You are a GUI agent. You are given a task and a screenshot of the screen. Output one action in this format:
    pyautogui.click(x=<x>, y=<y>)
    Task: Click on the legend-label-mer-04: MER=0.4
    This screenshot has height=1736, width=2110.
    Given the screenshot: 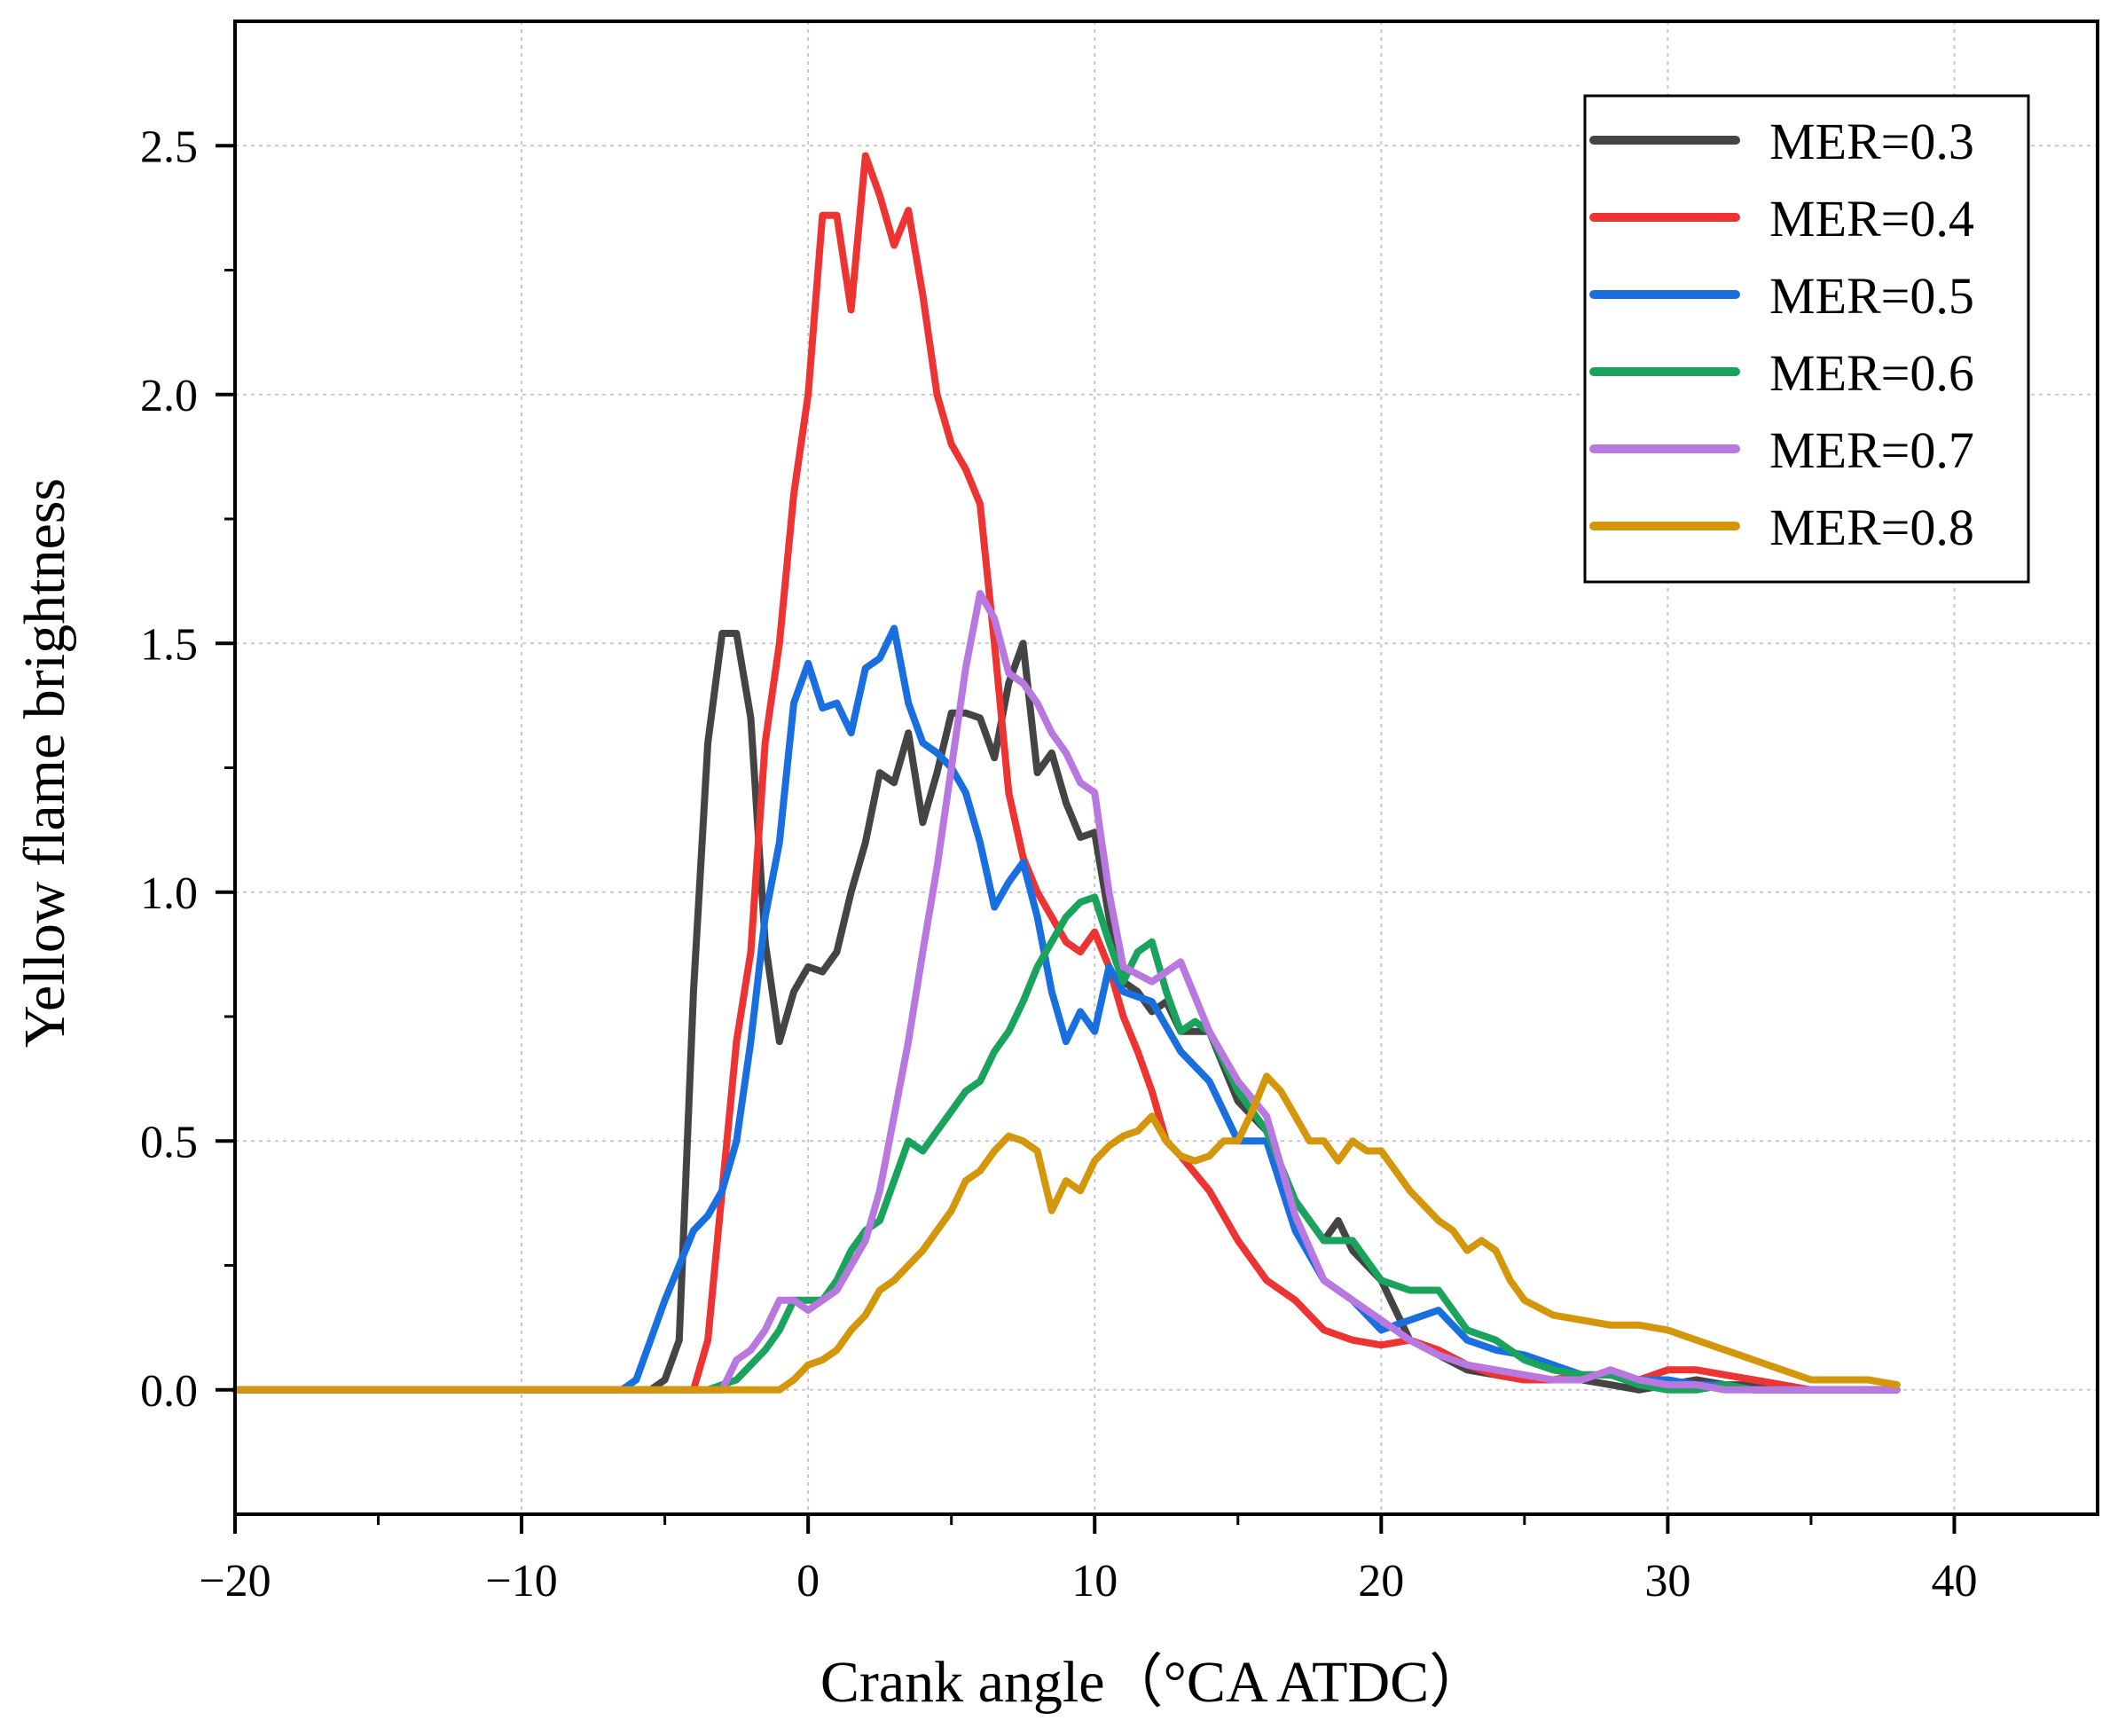 What is the action you would take?
    pyautogui.click(x=1872, y=218)
    